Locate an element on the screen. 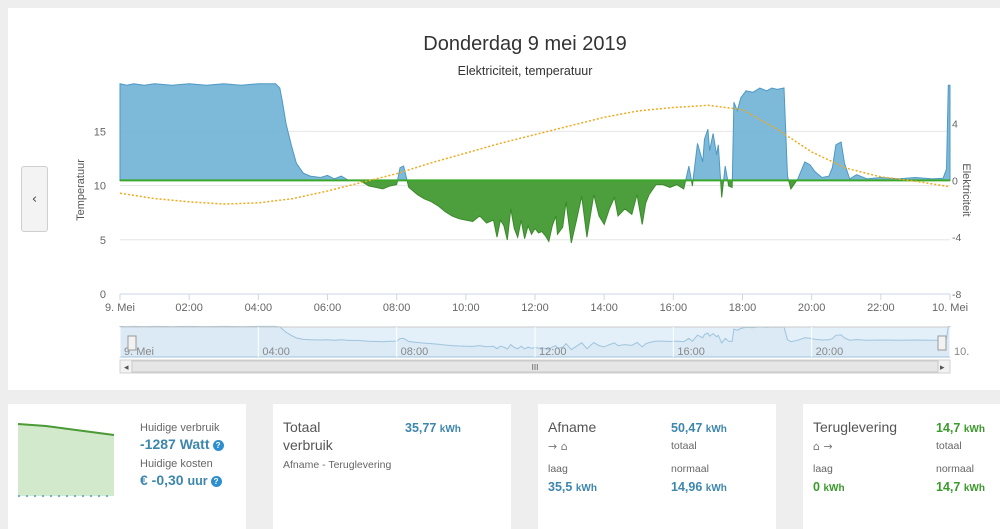 The height and width of the screenshot is (529, 1000). left-tick-label: 15 is located at coordinates (100, 132).